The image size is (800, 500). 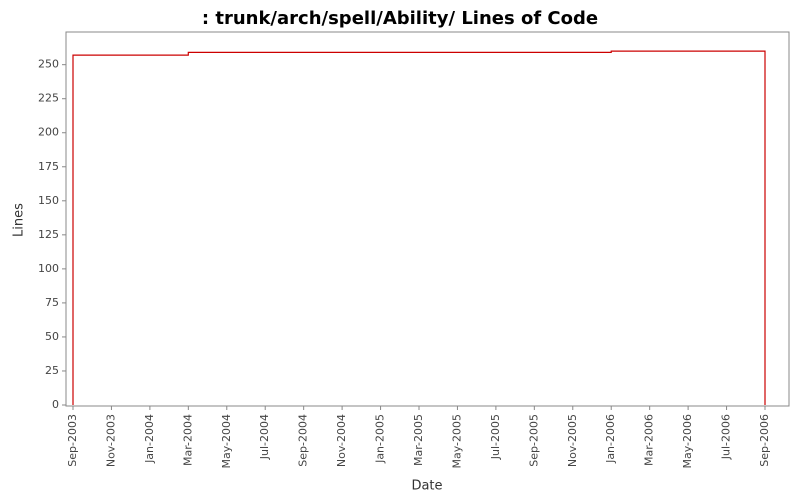 I want to click on x-tick-label: Mar-2006, so click(x=649, y=440).